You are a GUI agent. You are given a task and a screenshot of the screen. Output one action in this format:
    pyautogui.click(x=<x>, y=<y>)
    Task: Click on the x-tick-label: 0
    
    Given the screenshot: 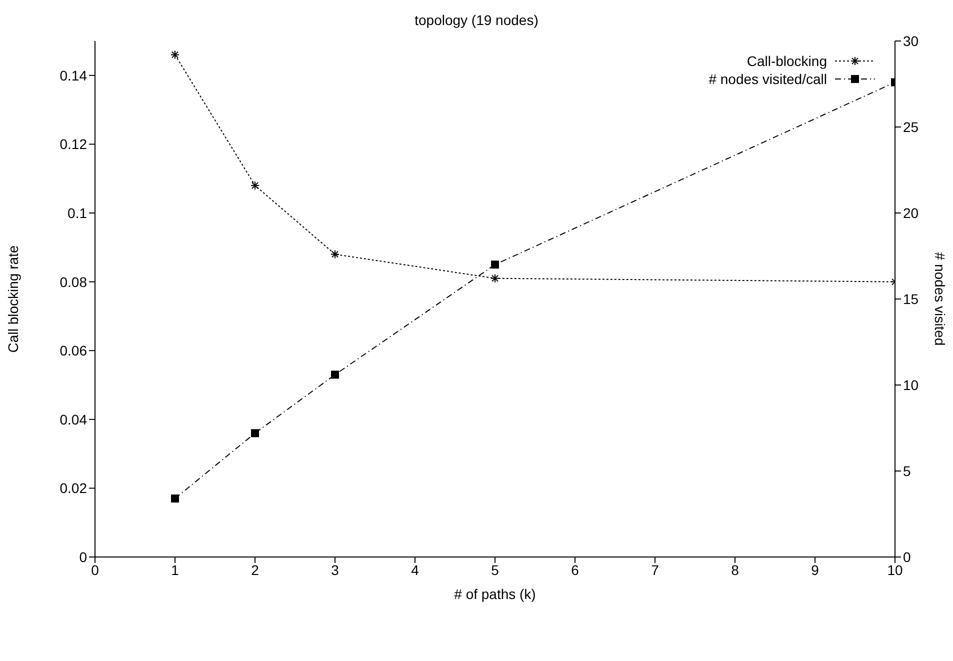 What is the action you would take?
    pyautogui.click(x=95, y=570)
    